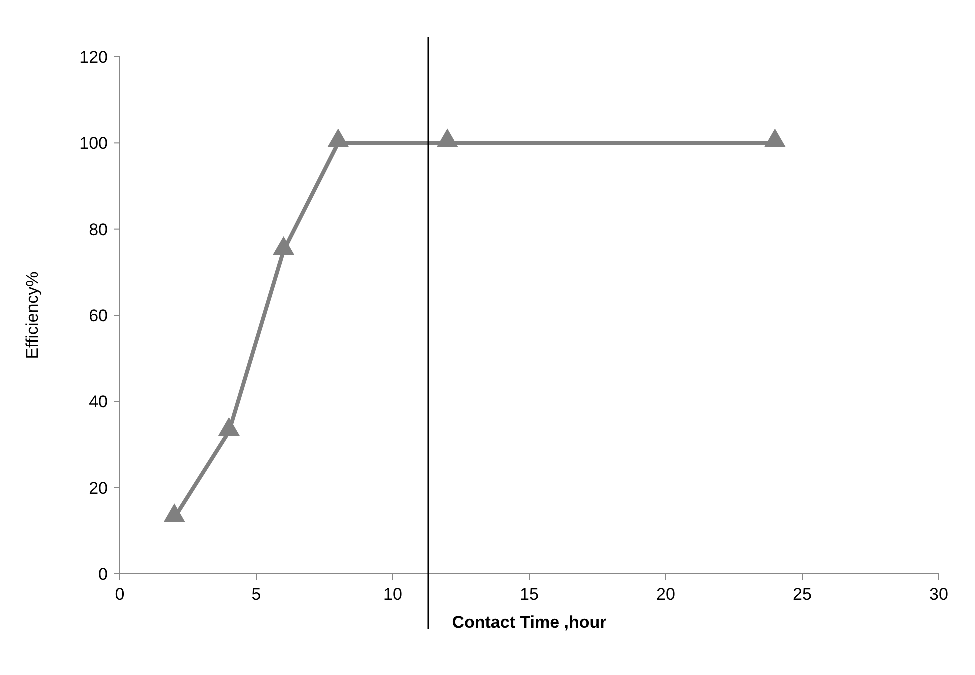  I want to click on x-tick-label: 0, so click(120, 594).